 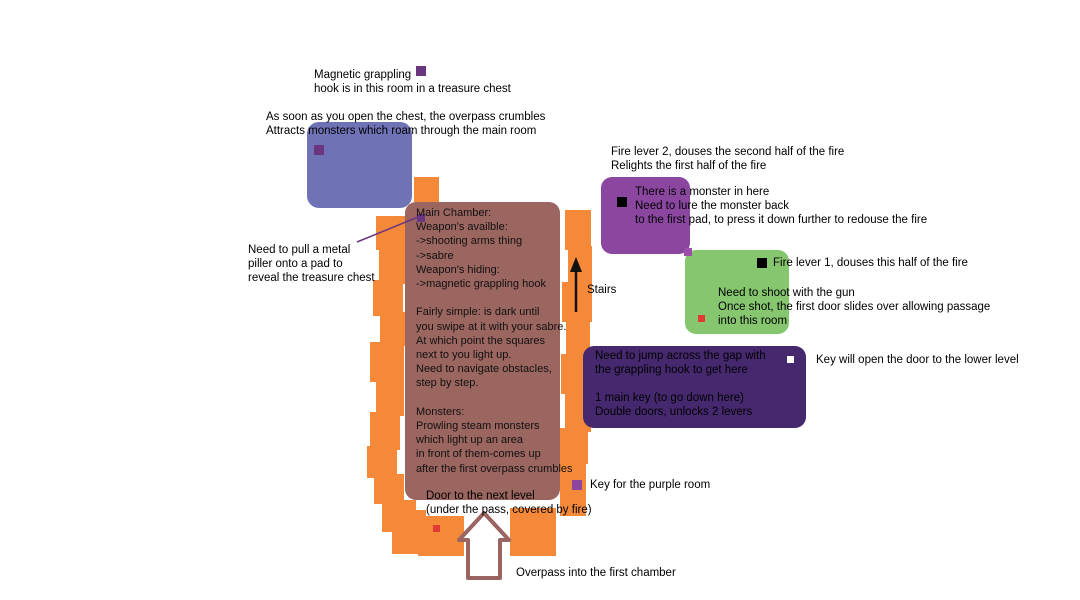 What do you see at coordinates (359, 165) in the screenshot?
I see `treasure-room` at bounding box center [359, 165].